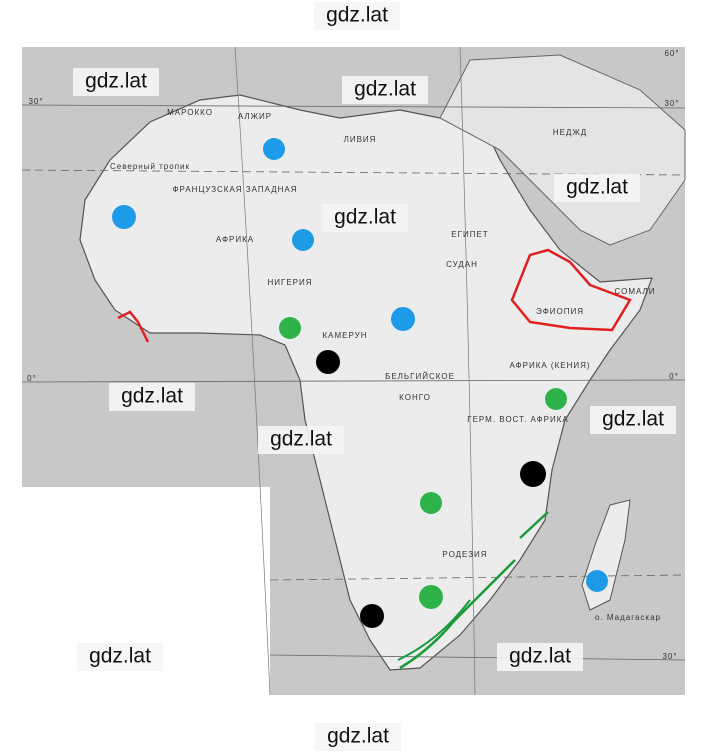 This screenshot has width=720, height=752. Describe the element at coordinates (289, 282) in the screenshot. I see `map-label: НИГЕРИЯ` at that location.